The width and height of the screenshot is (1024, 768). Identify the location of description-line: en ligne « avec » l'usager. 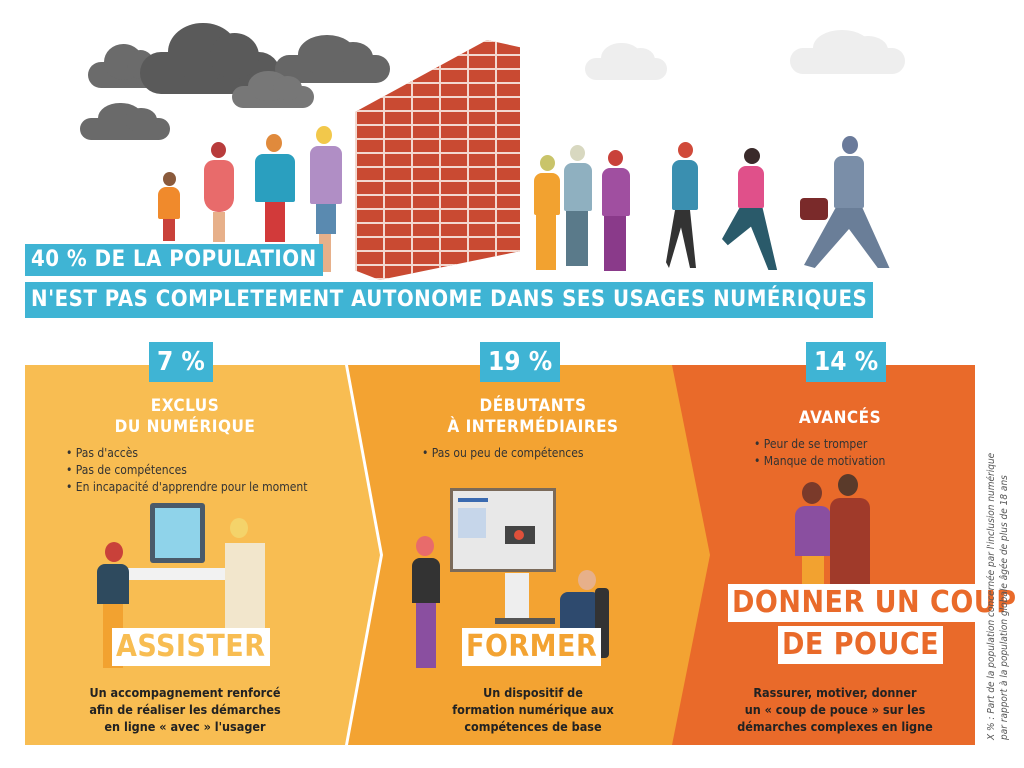
(185, 726).